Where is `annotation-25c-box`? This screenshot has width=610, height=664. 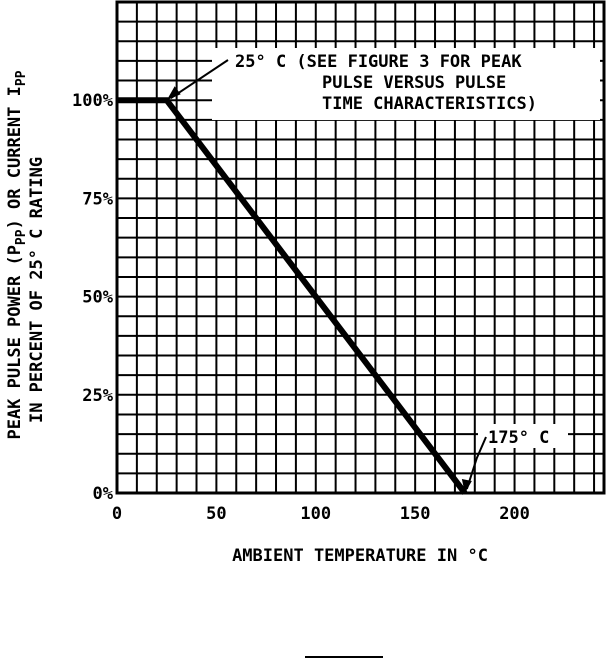
annotation-25c-box is located at coordinates (406, 84).